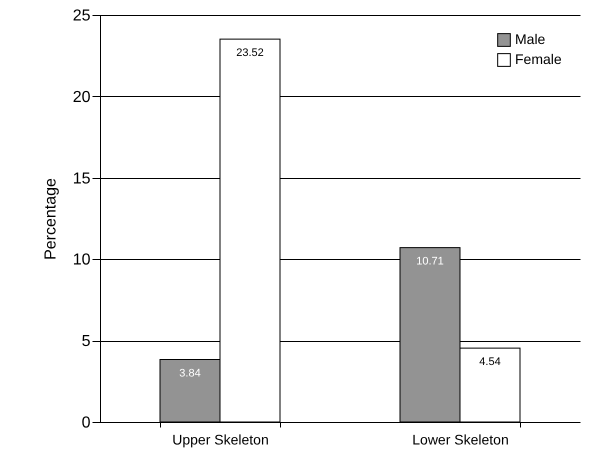 This screenshot has width=597, height=456. Describe the element at coordinates (81, 16) in the screenshot. I see `y-tick-label: 25` at that location.